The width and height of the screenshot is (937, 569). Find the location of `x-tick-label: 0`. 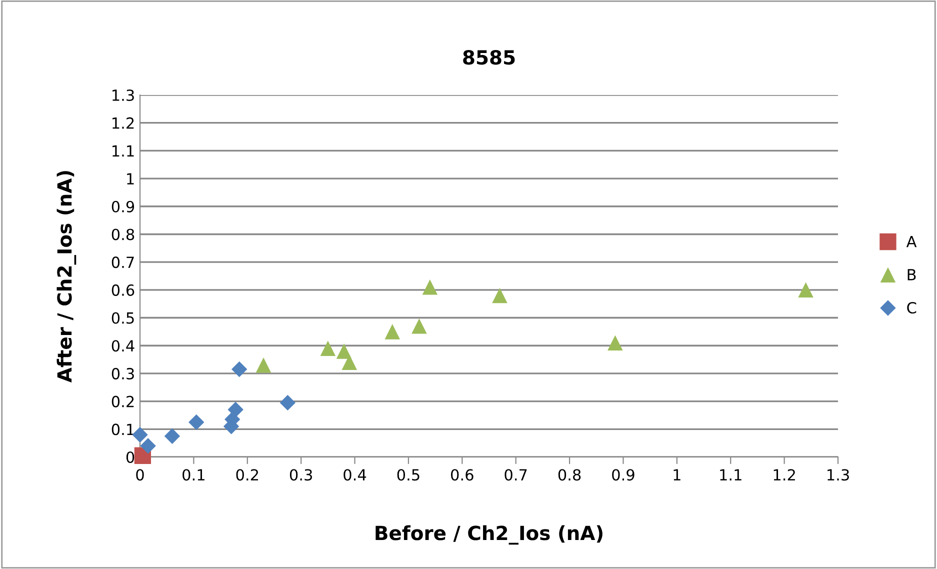

x-tick-label: 0 is located at coordinates (140, 475).